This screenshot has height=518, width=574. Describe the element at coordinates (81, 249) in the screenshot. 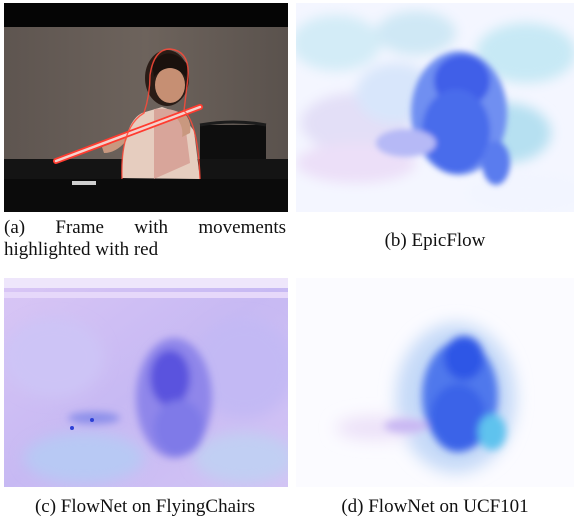

I see `caption-a-line2: highlighted with red` at that location.